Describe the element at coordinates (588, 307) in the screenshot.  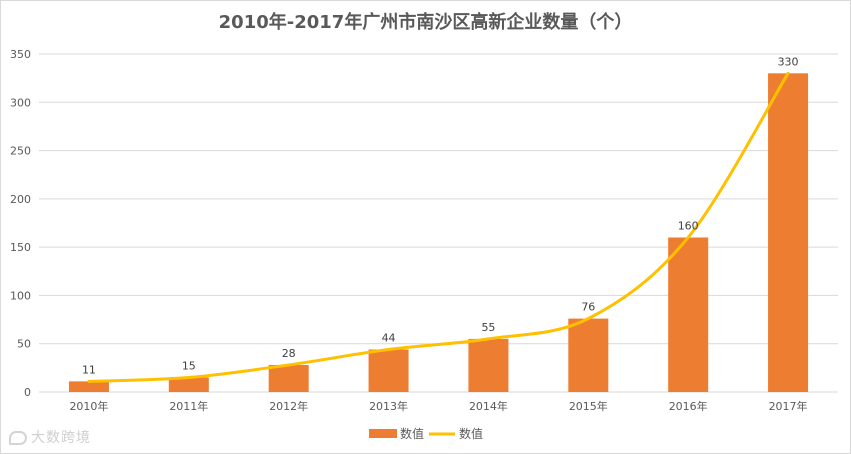
I see `data-label: 76` at that location.